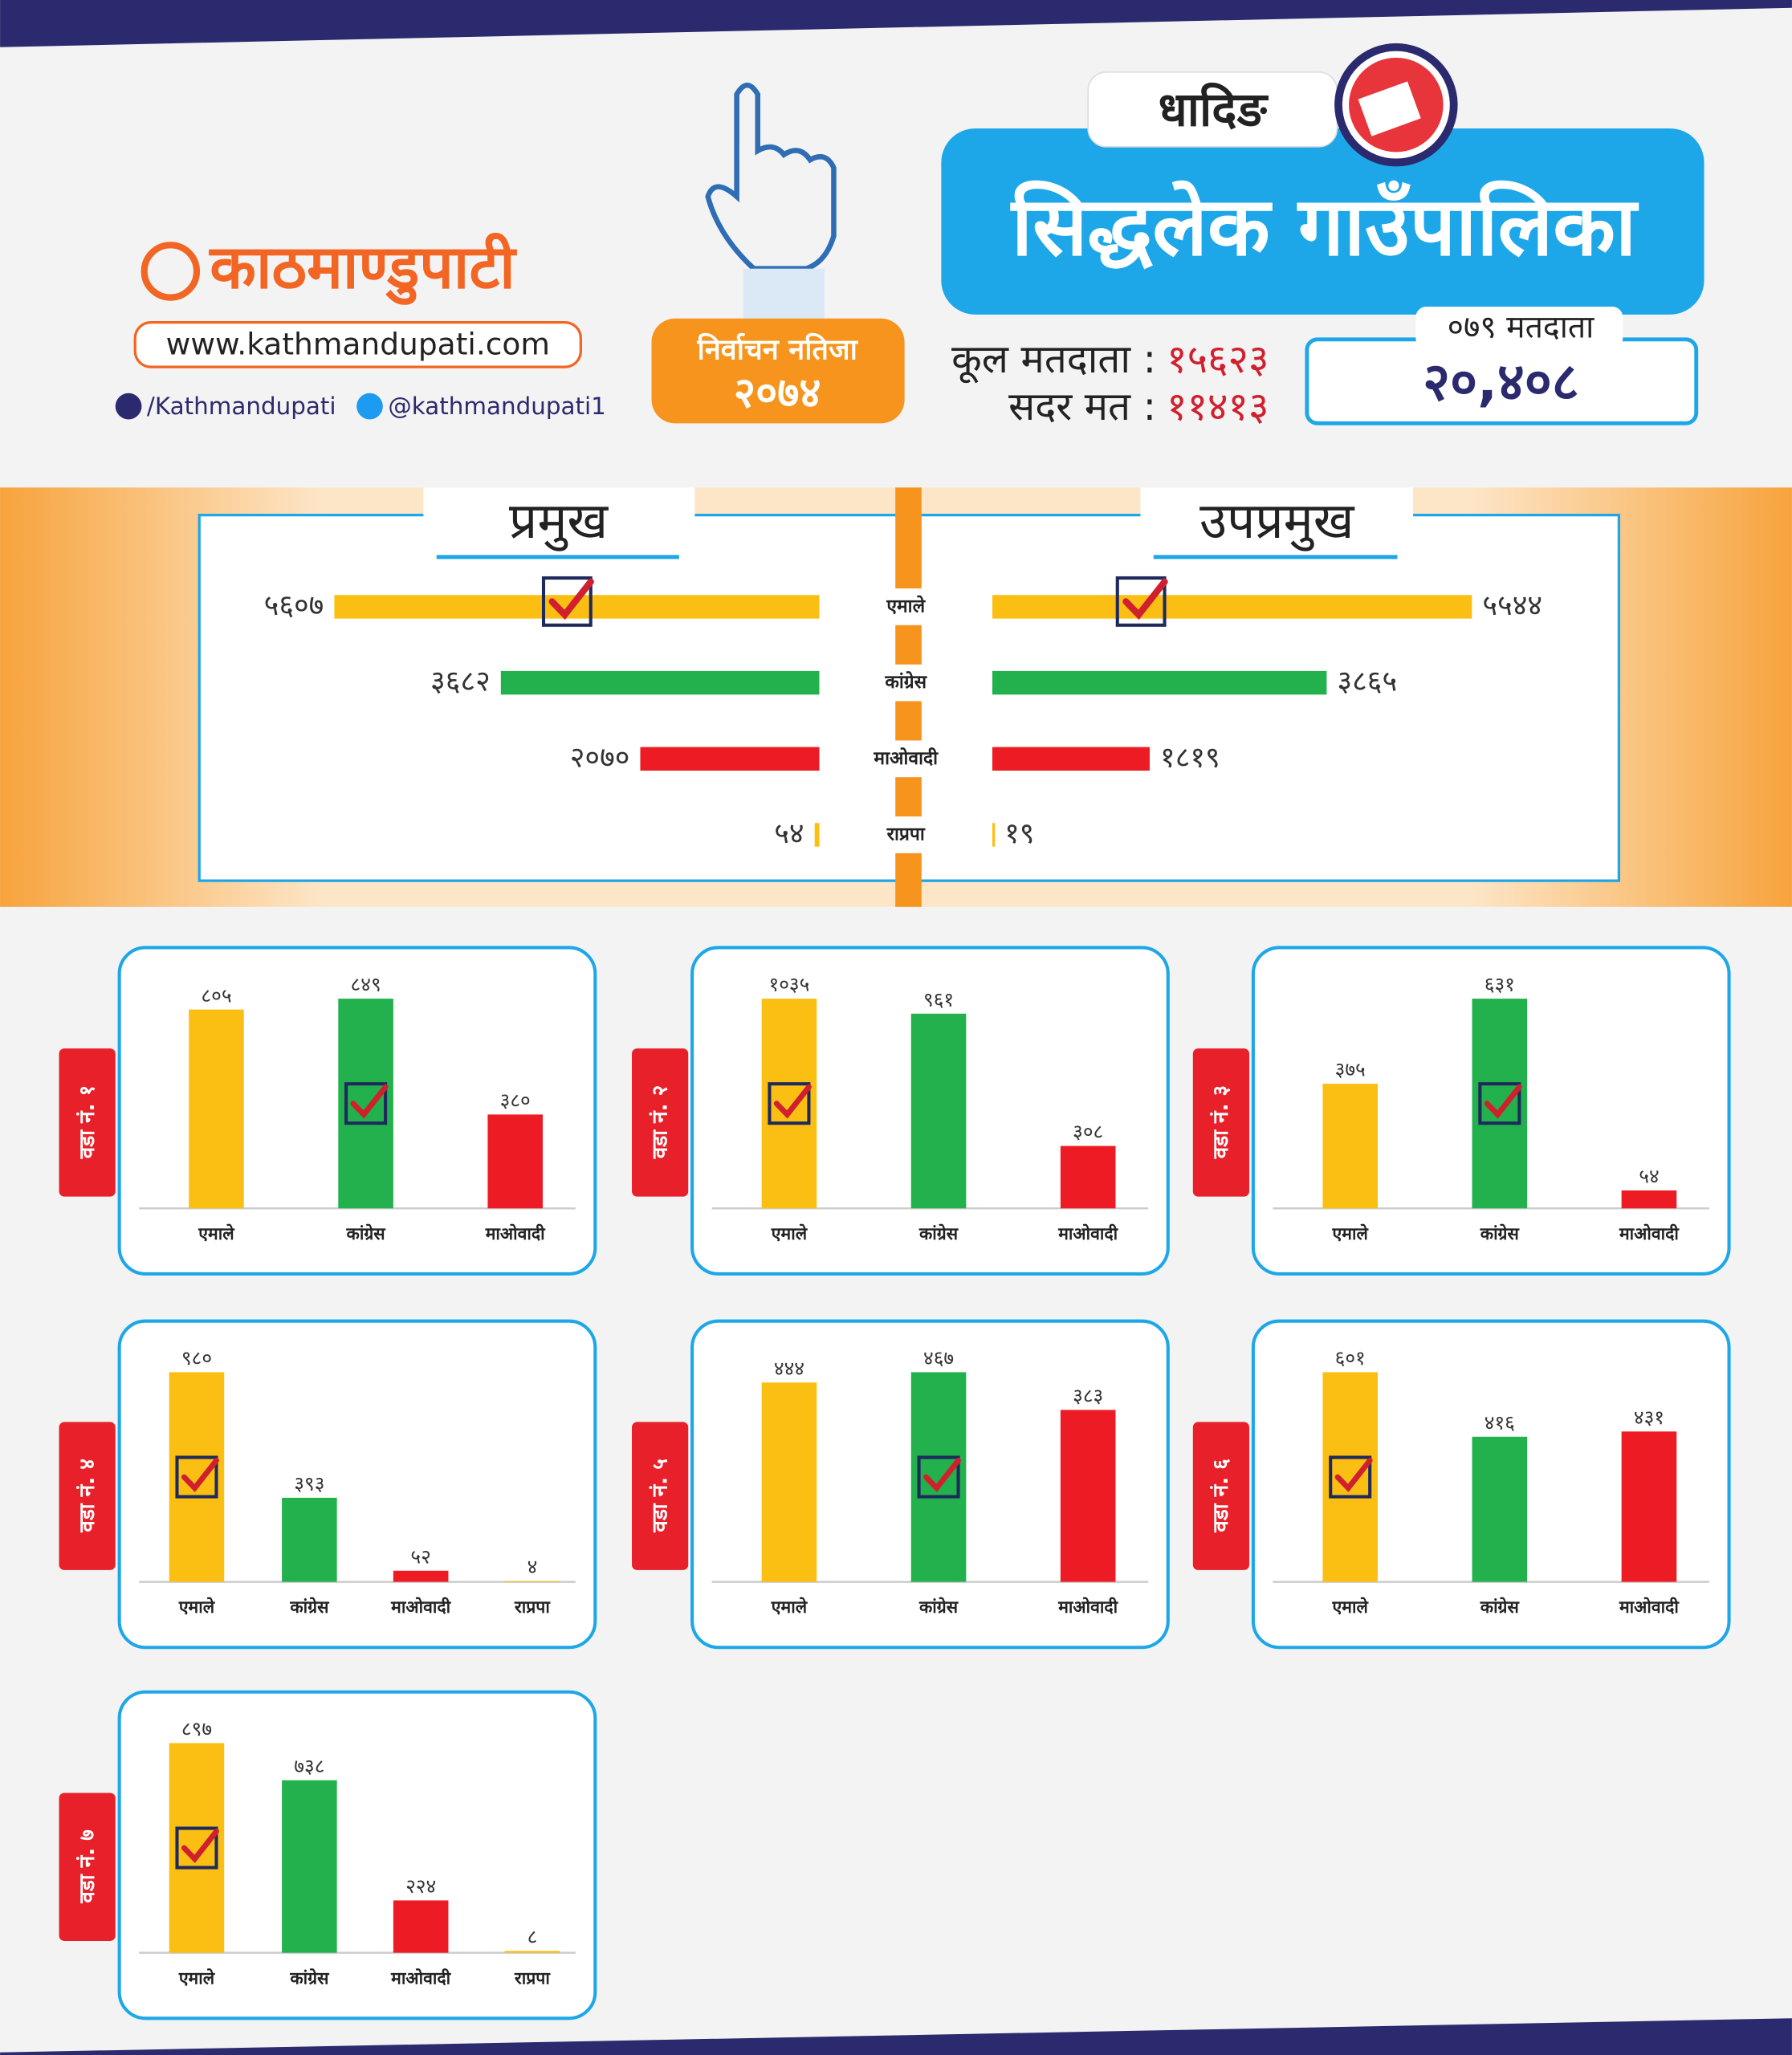 The image size is (1792, 2055). What do you see at coordinates (420, 1556) in the screenshot?
I see `value-label: ५२` at bounding box center [420, 1556].